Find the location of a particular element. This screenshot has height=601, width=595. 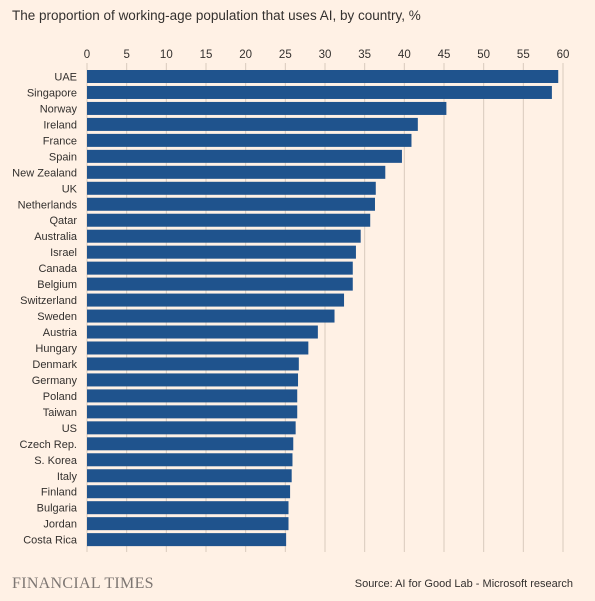

bar-new-zealand is located at coordinates (236, 172).